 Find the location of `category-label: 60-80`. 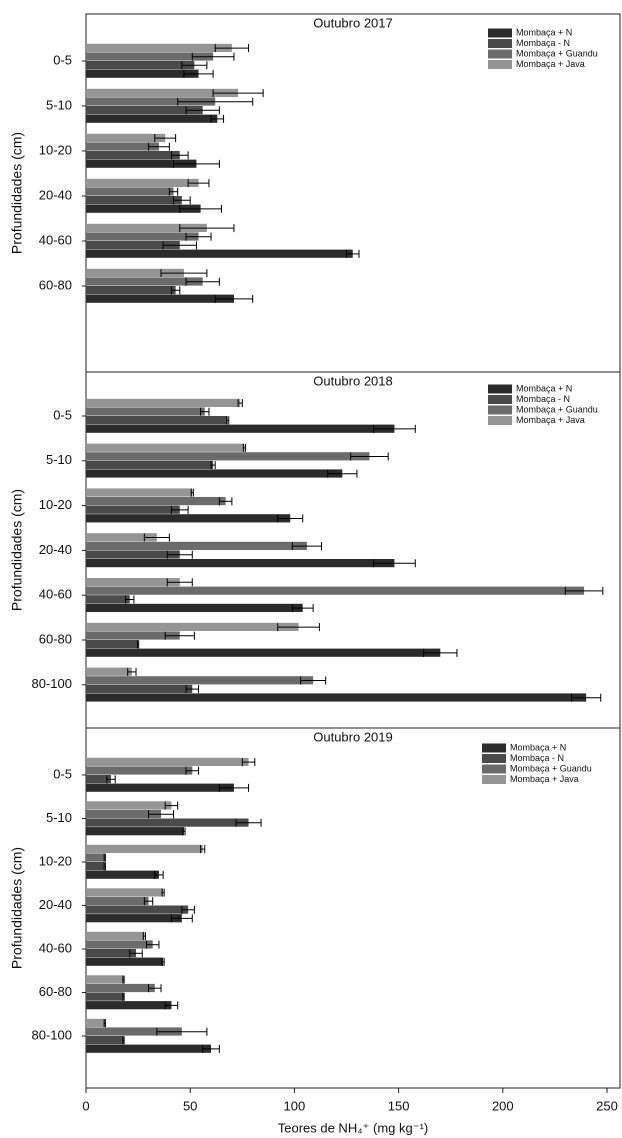

category-label: 60-80 is located at coordinates (55, 991).